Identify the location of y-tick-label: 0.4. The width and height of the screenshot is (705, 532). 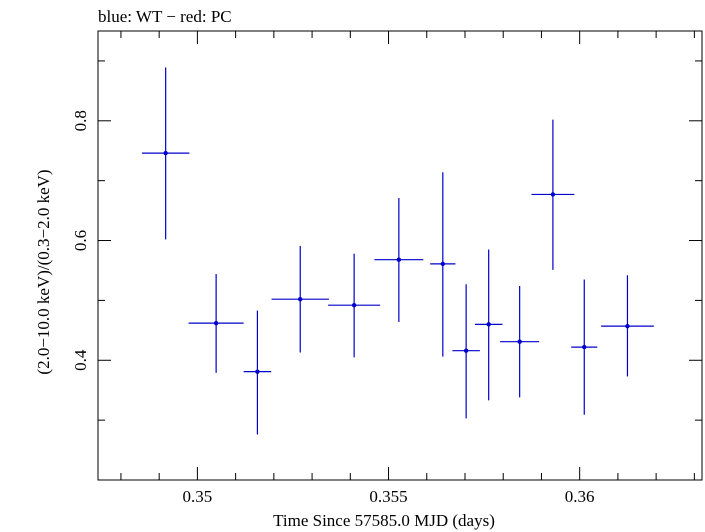
(80, 360).